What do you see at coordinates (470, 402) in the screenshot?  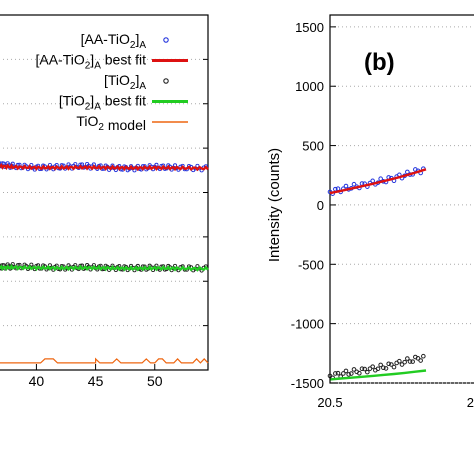 I see `x-tick-label: 2` at bounding box center [470, 402].